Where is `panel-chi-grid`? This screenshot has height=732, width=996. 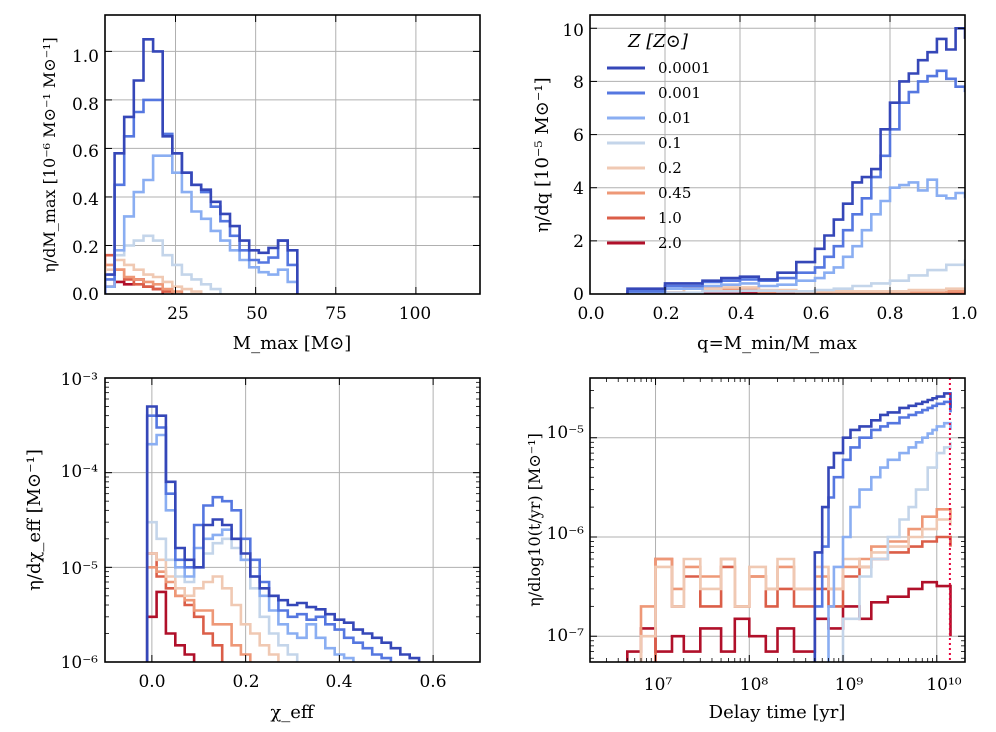 panel-chi-grid is located at coordinates (292, 520).